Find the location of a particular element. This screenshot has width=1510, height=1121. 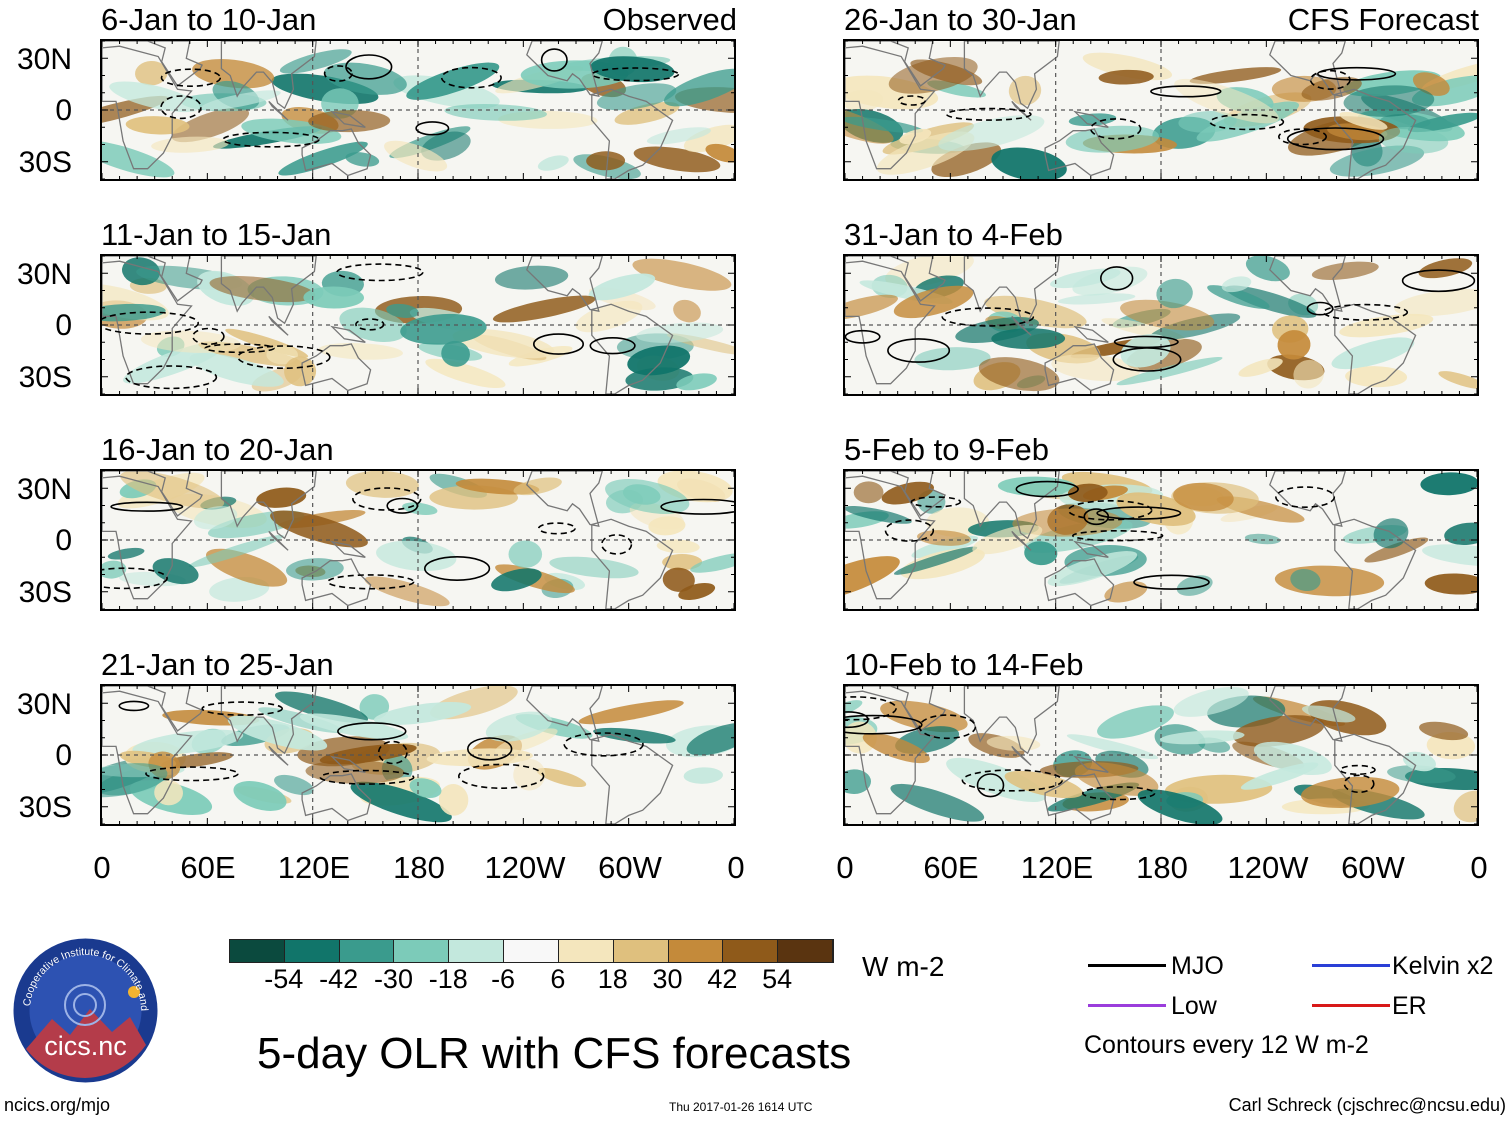

colorbar-tick-label: 30 is located at coordinates (667, 979).